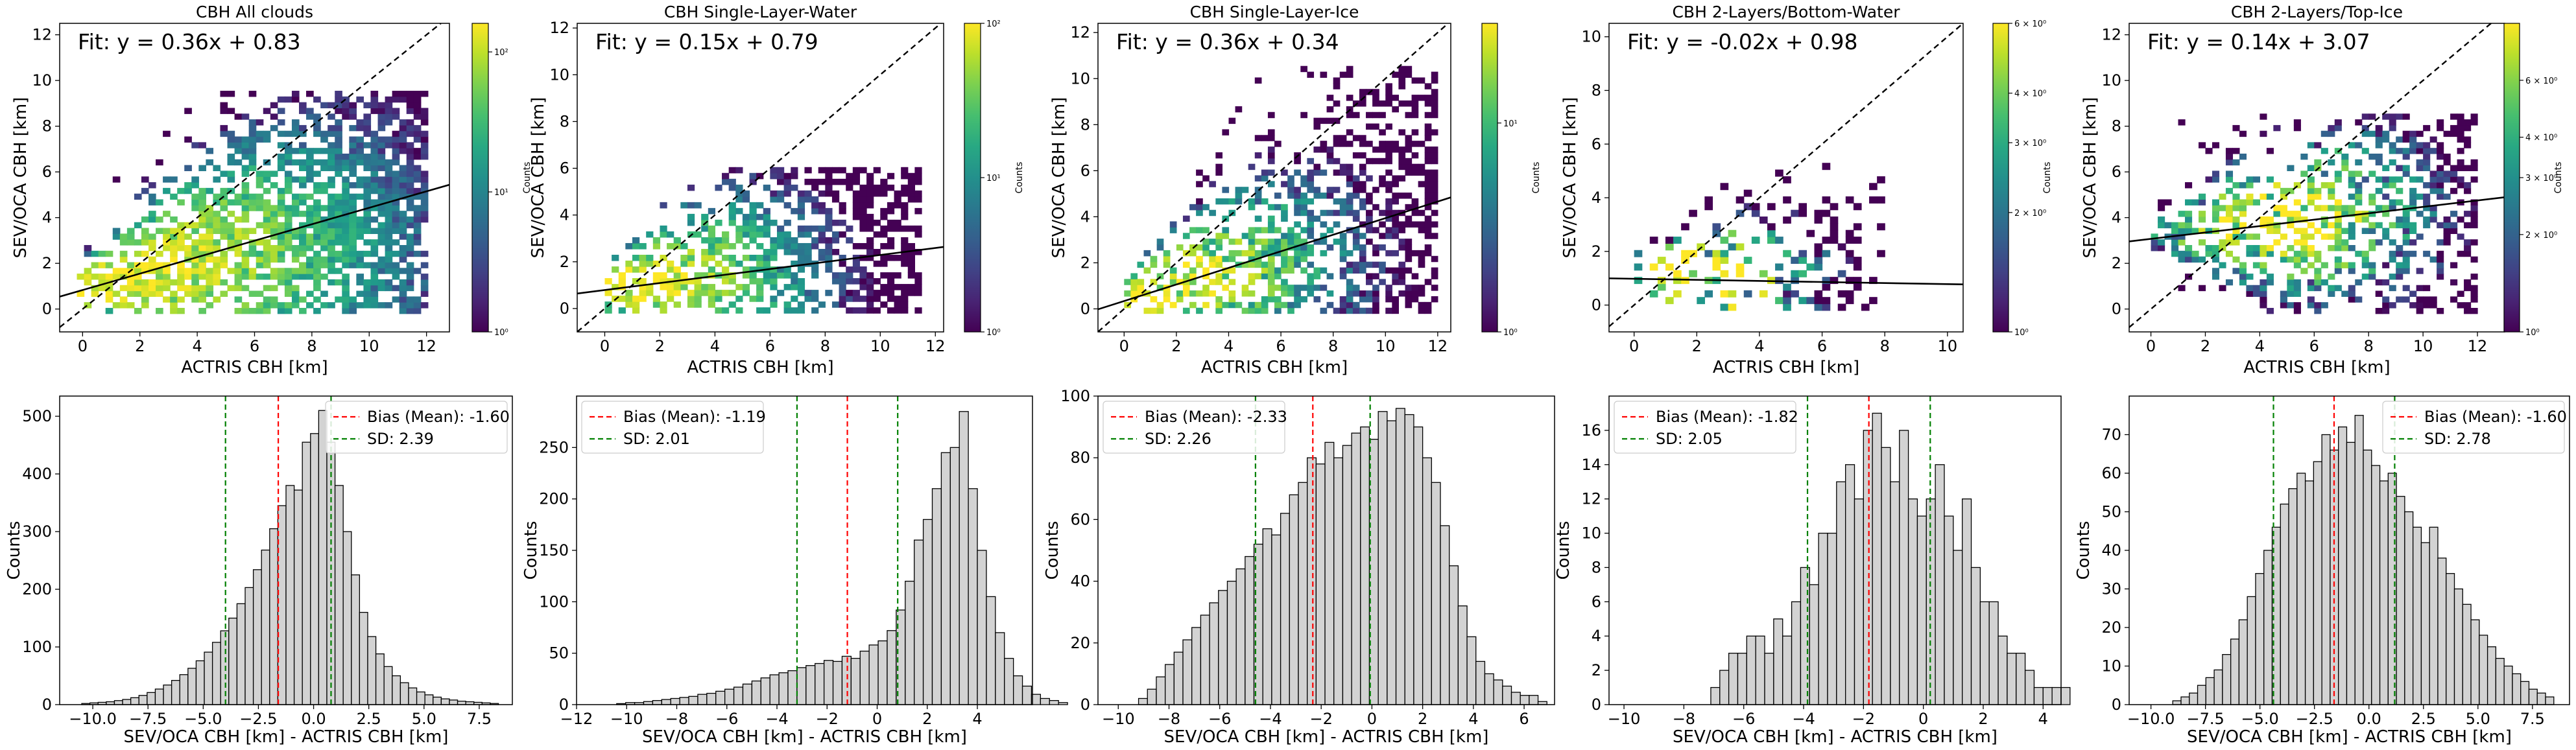 The image size is (2576, 750). Describe the element at coordinates (564, 121) in the screenshot. I see `y-tick-label: 8` at that location.